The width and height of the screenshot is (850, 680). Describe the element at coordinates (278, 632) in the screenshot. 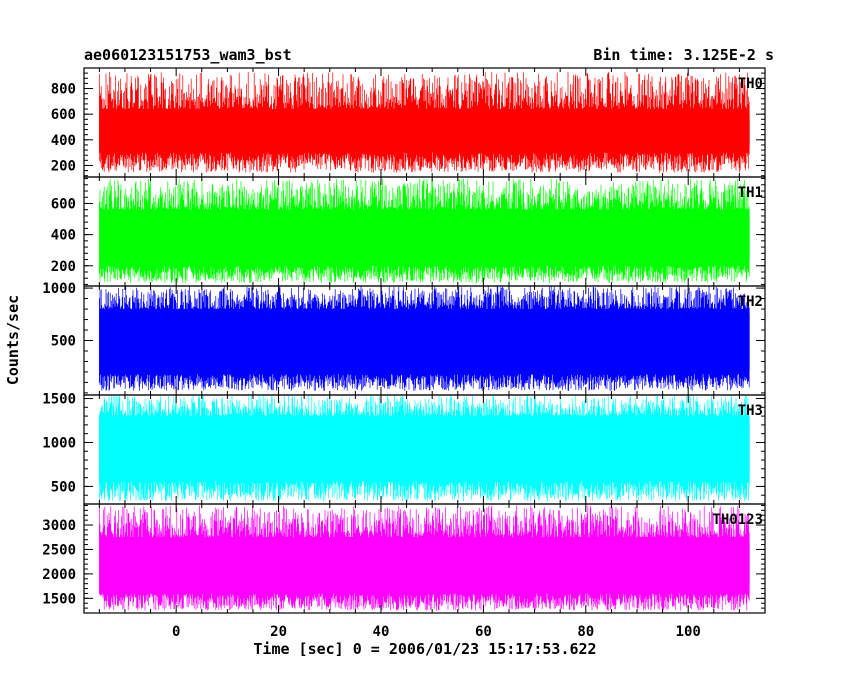

I see `x-tick-label: 20` at that location.